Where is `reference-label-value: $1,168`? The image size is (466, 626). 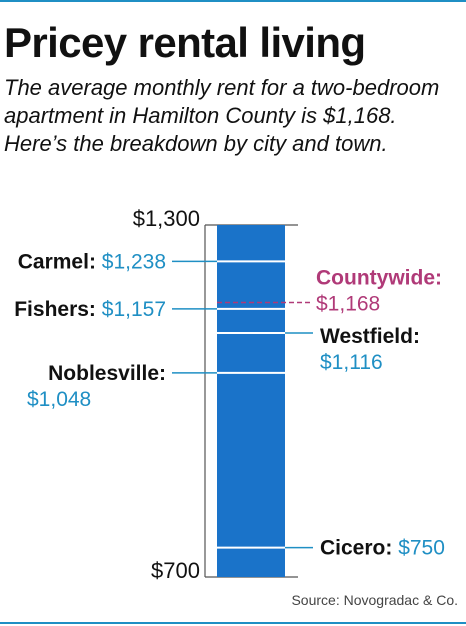
reference-label-value: $1,168 is located at coordinates (348, 303).